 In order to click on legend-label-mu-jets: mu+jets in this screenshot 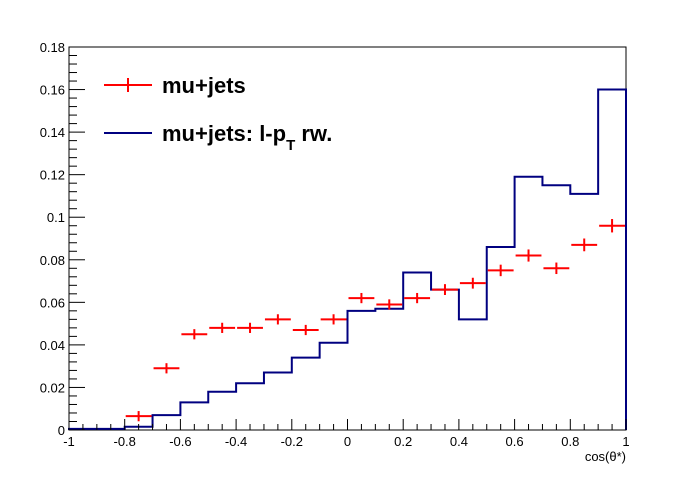, I will do `click(204, 85)`.